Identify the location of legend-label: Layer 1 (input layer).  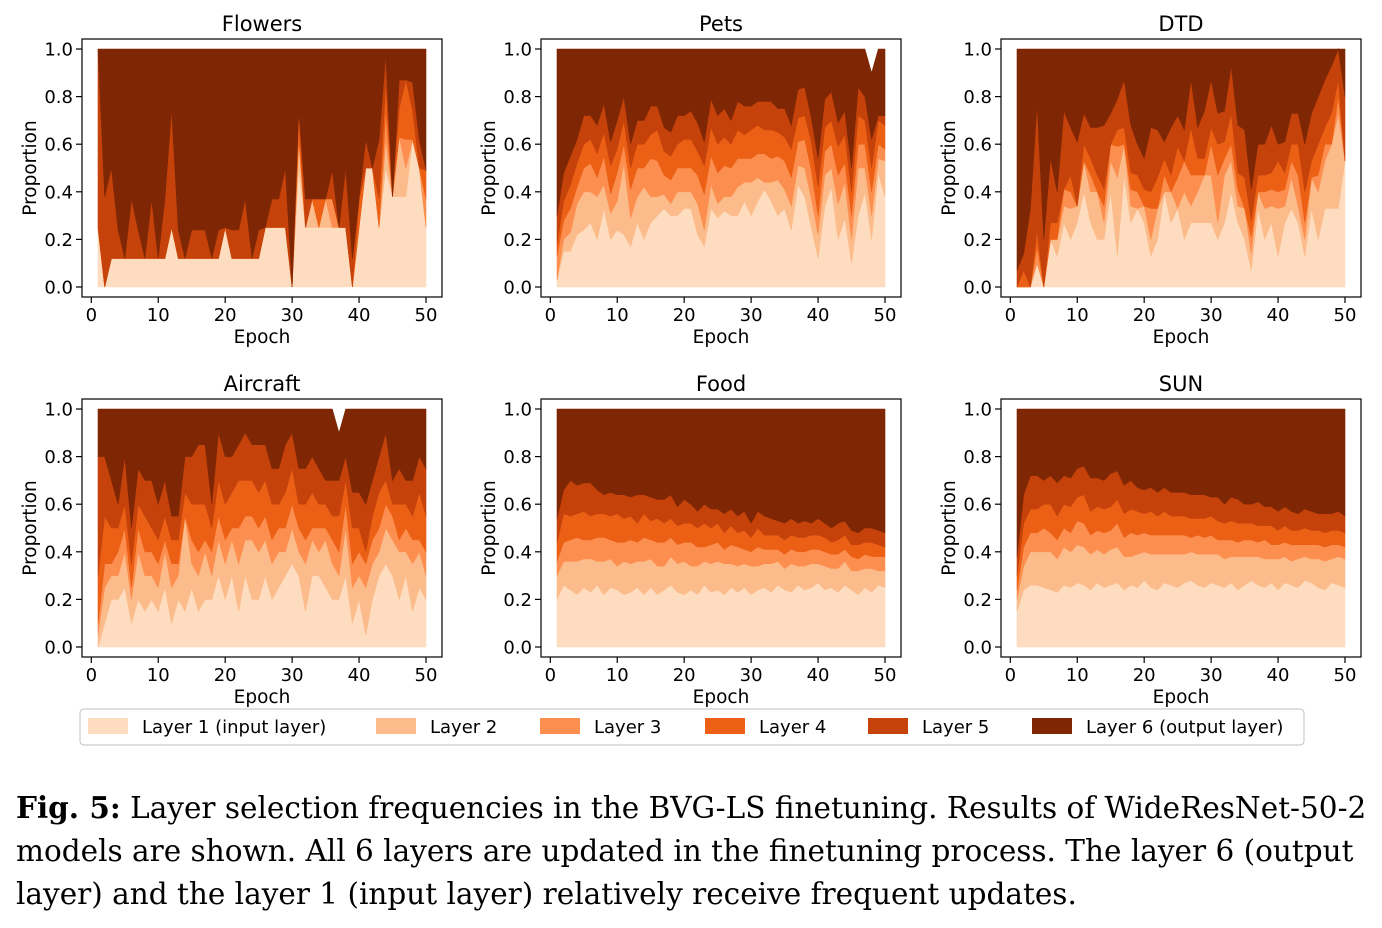
(234, 727).